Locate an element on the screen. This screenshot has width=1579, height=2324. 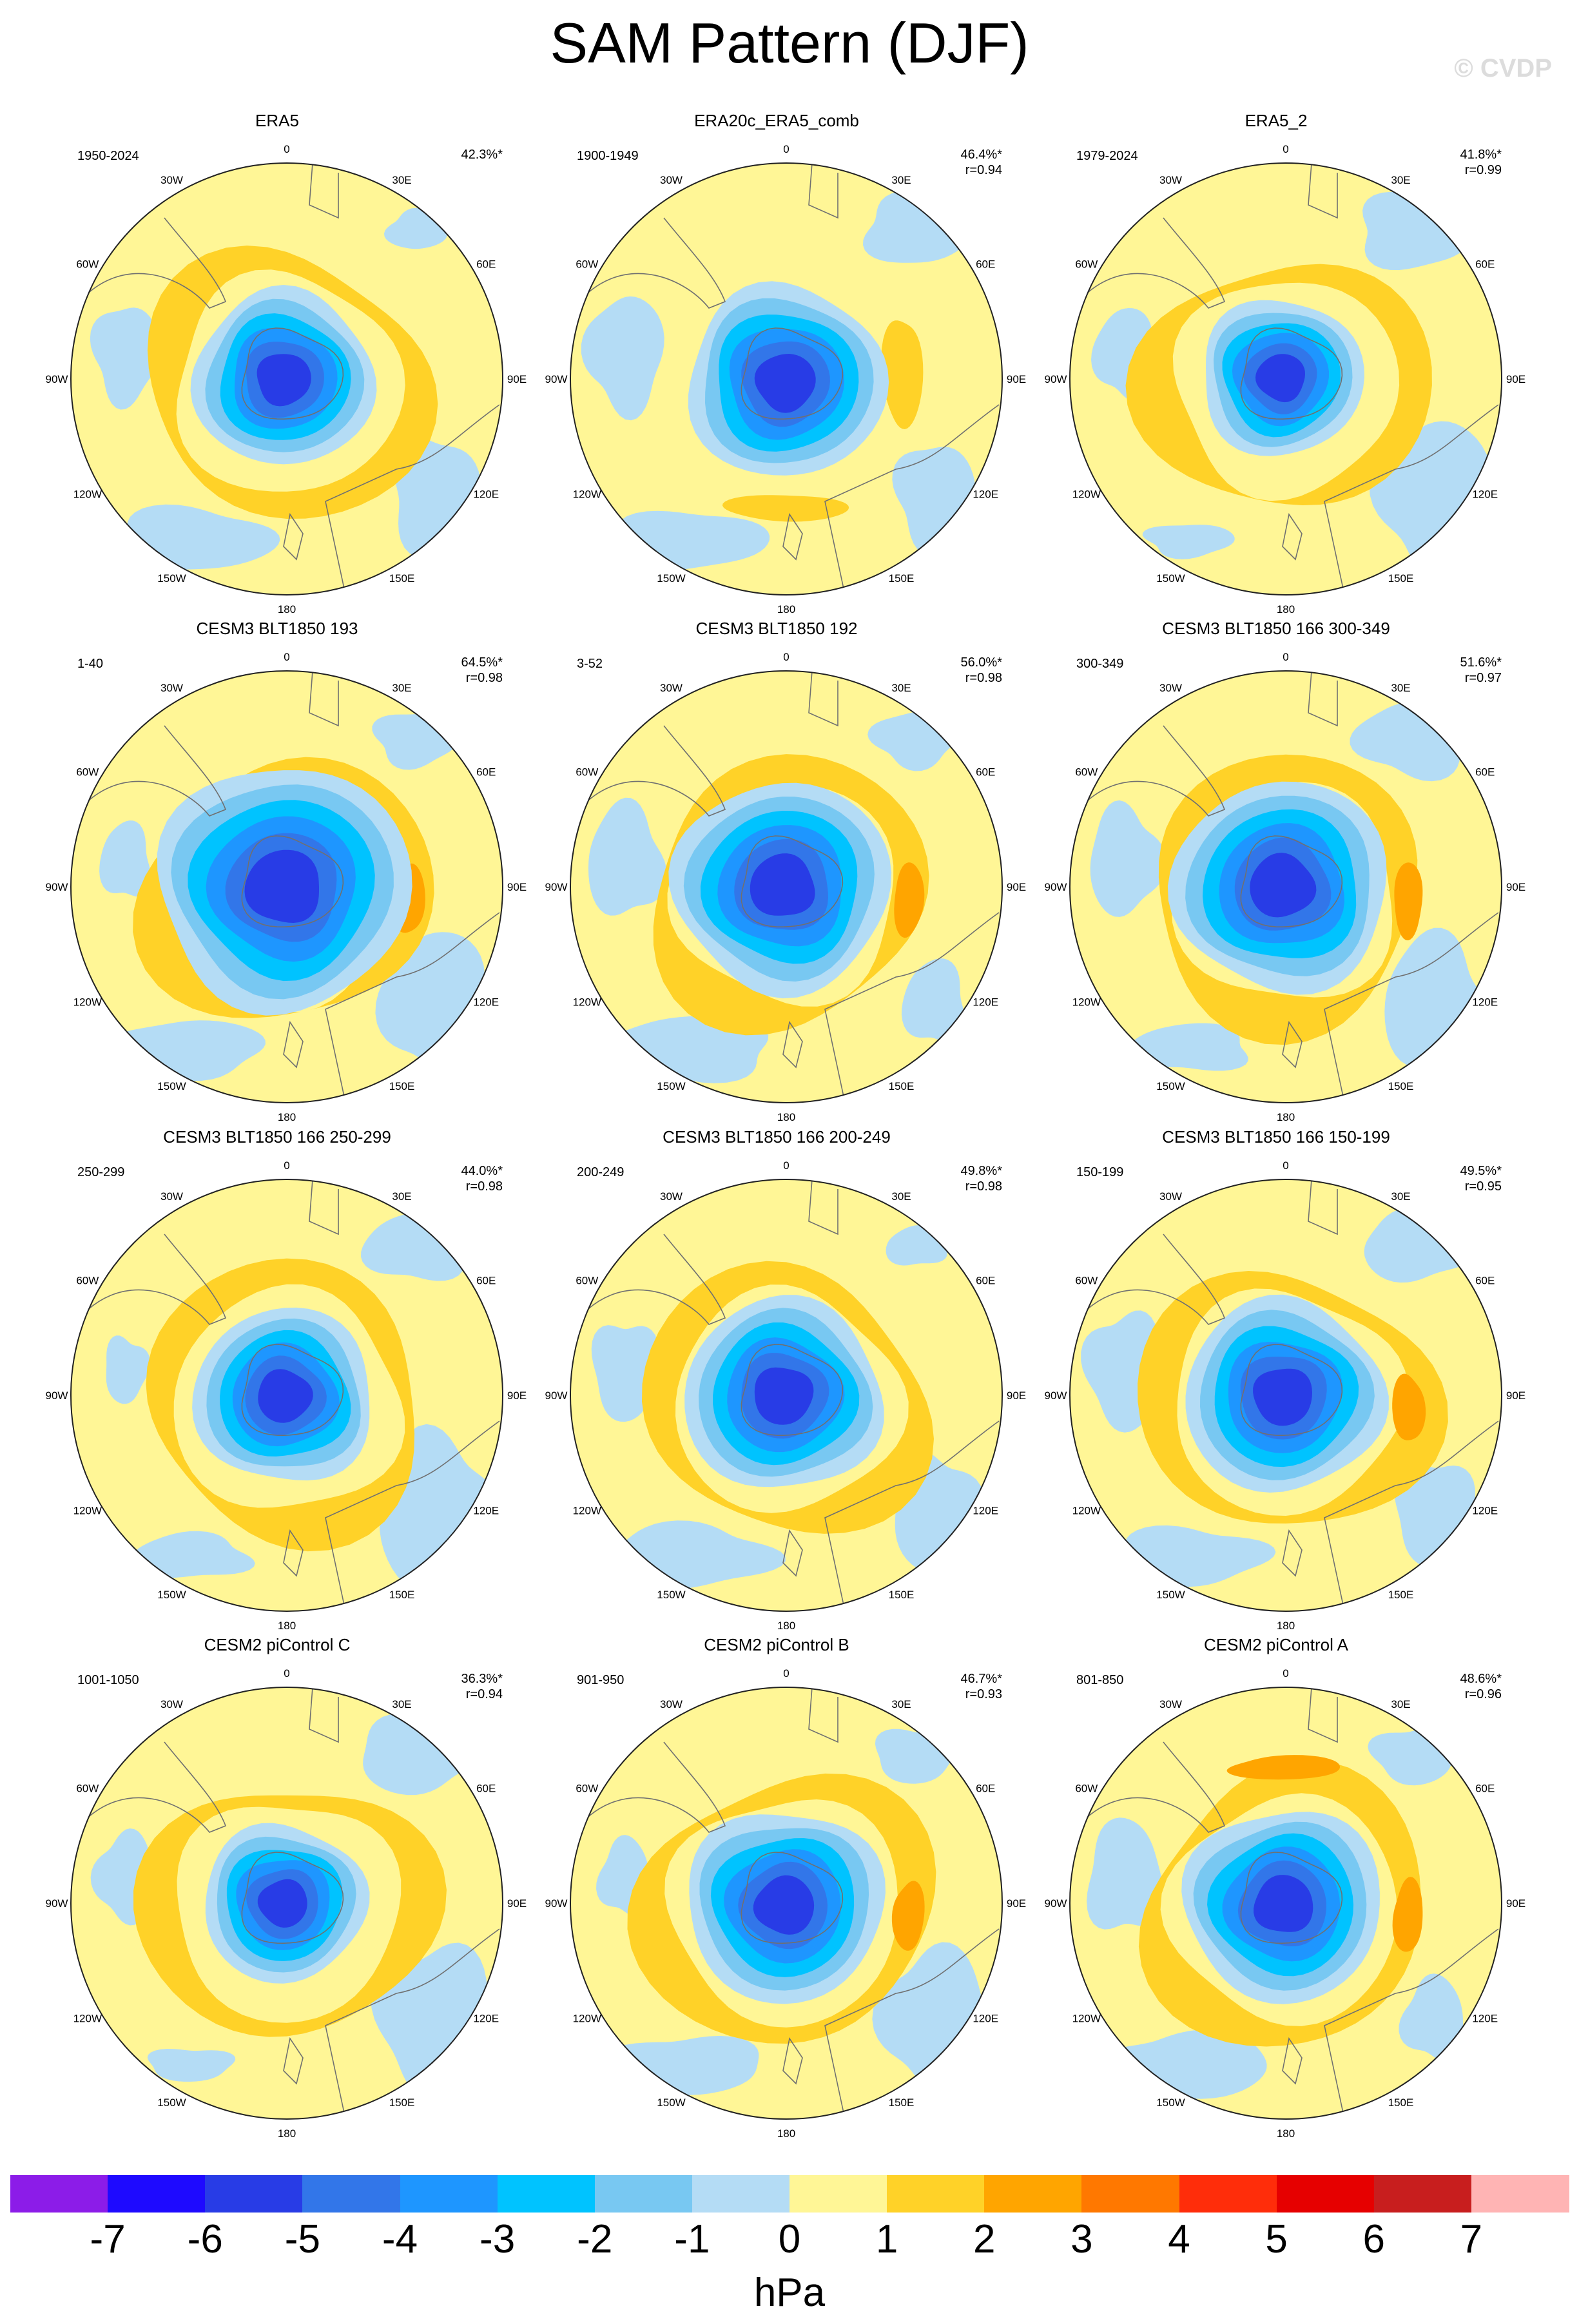
panel-stats: 49.8%* r=0.98 is located at coordinates (982, 1178).